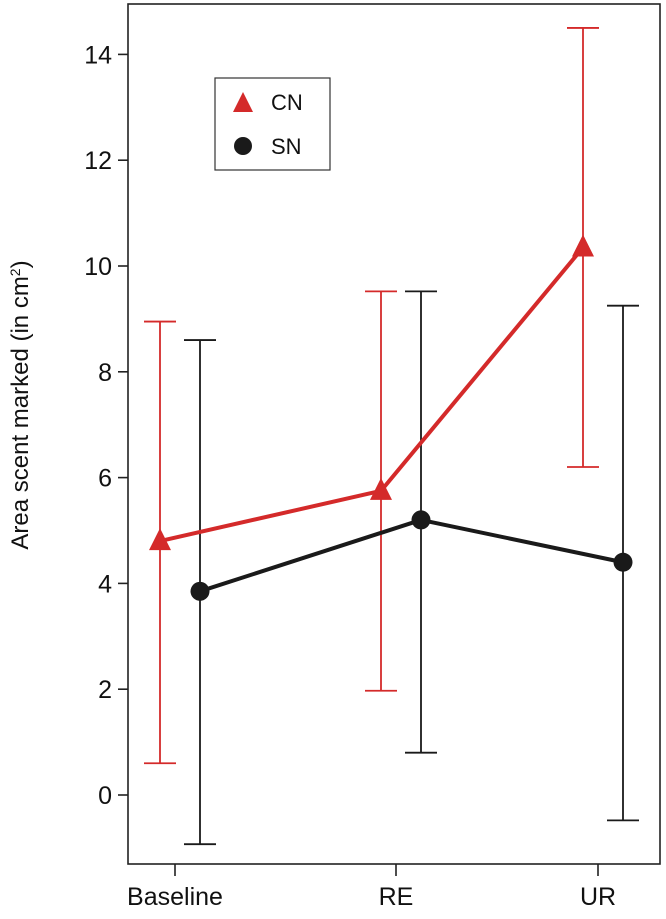 Image resolution: width=666 pixels, height=919 pixels. I want to click on y-tick-label-0: 0, so click(105, 796).